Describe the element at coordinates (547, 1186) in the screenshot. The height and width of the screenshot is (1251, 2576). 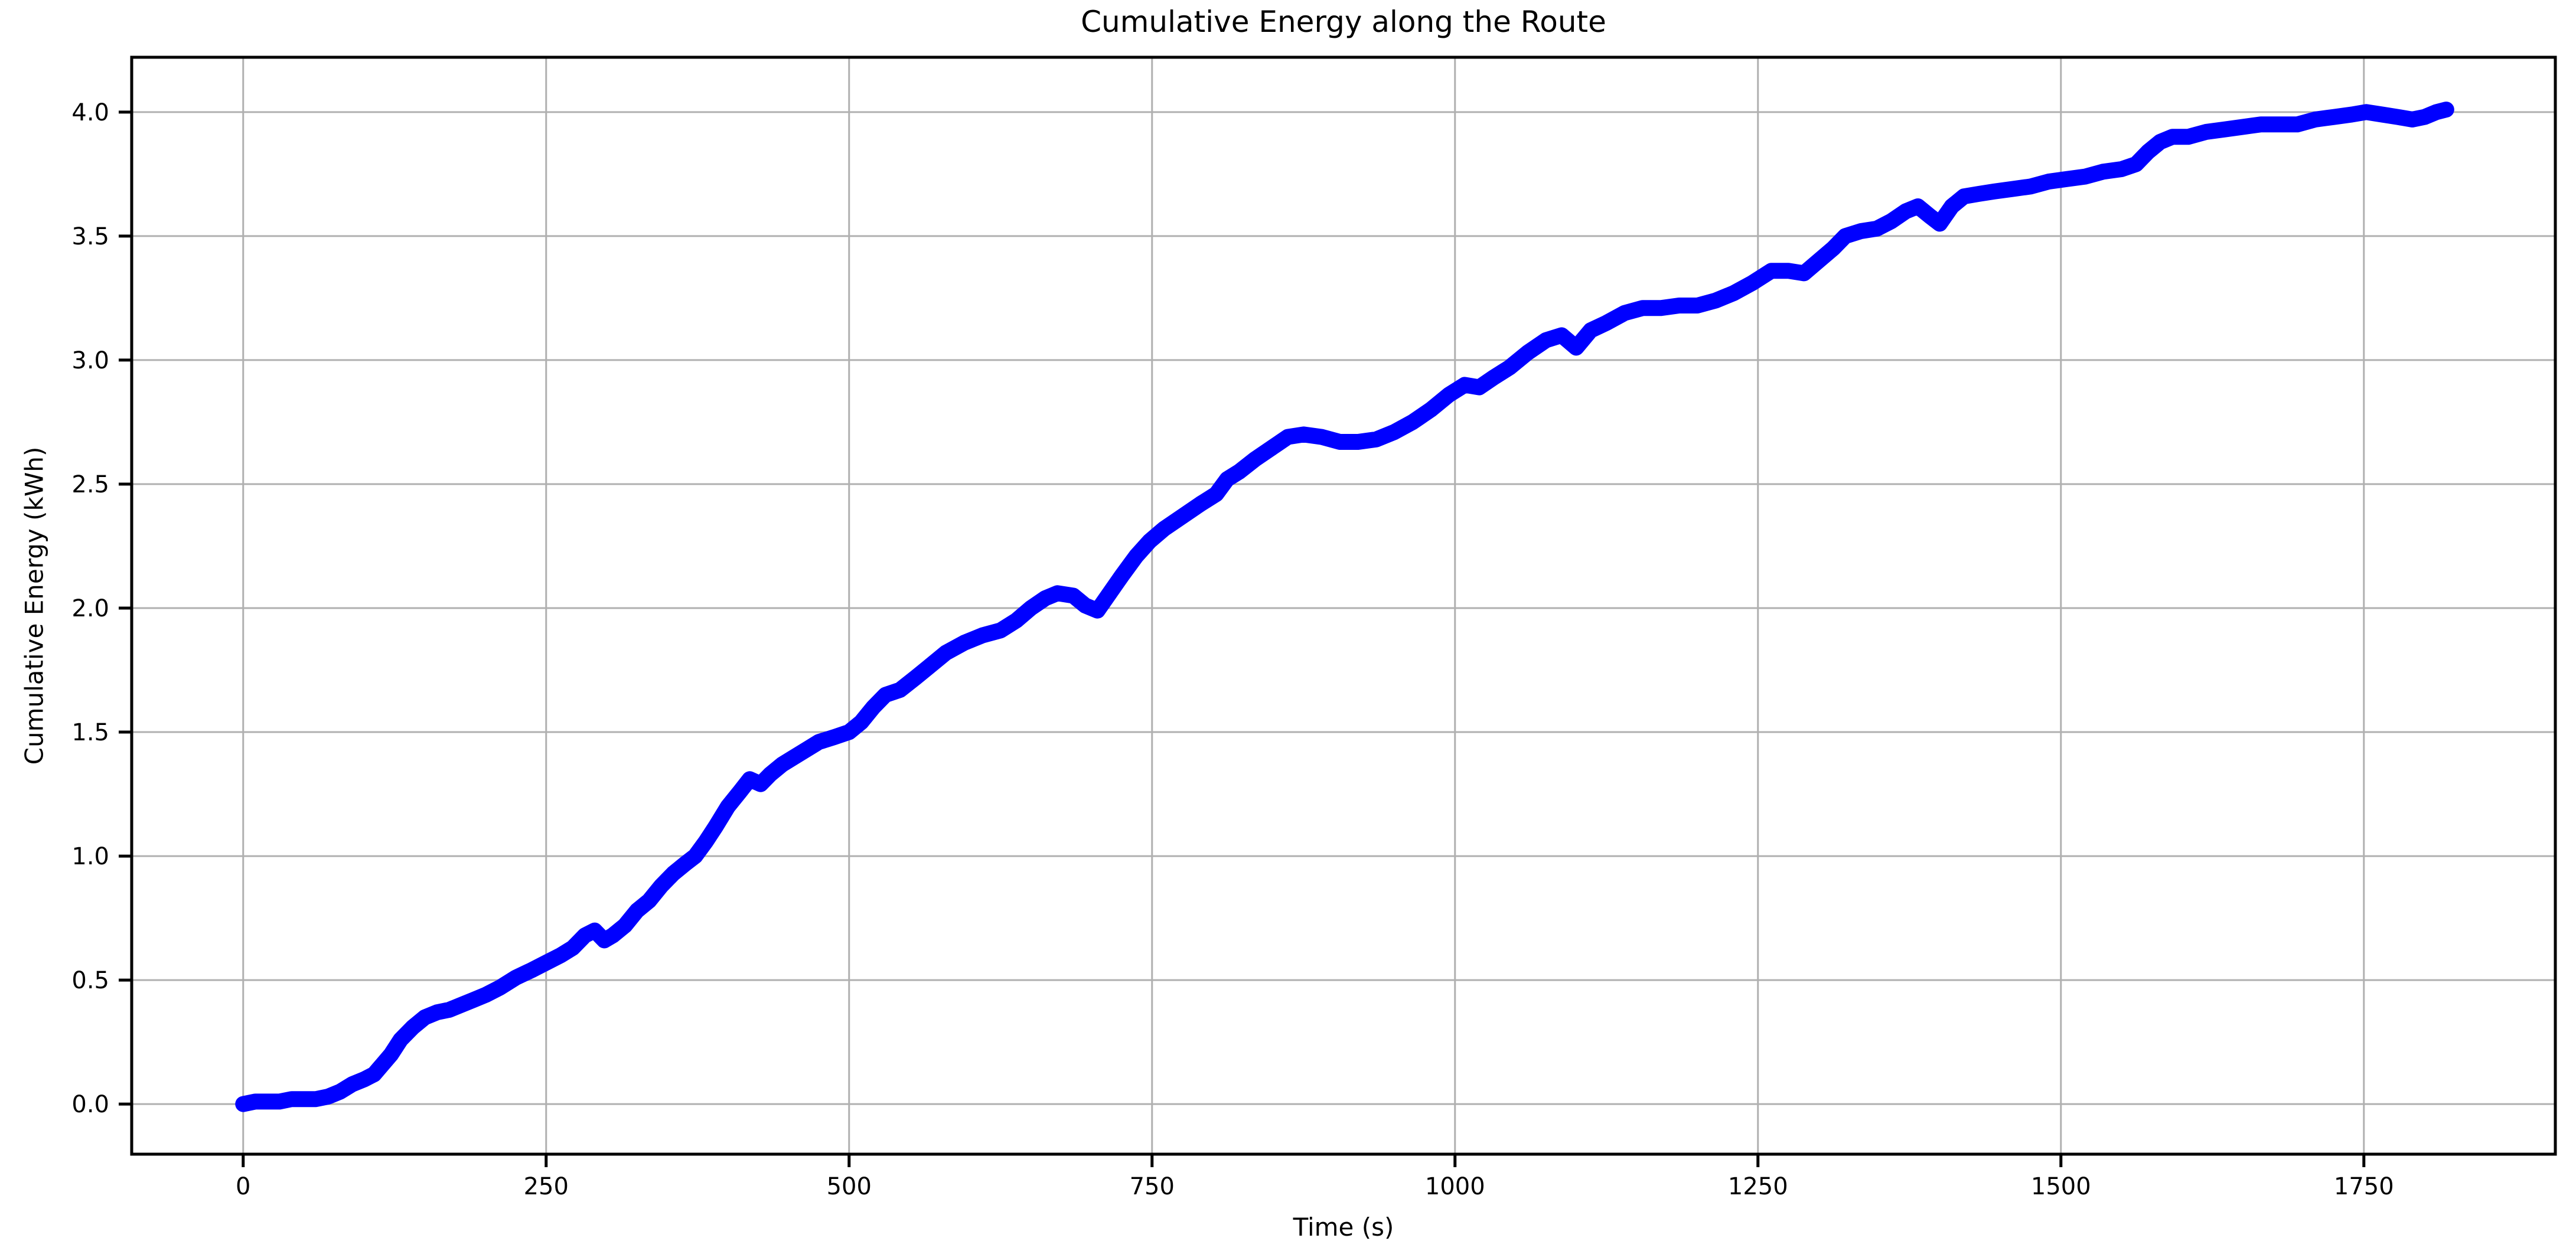
I see `x-tick-label: 250` at that location.